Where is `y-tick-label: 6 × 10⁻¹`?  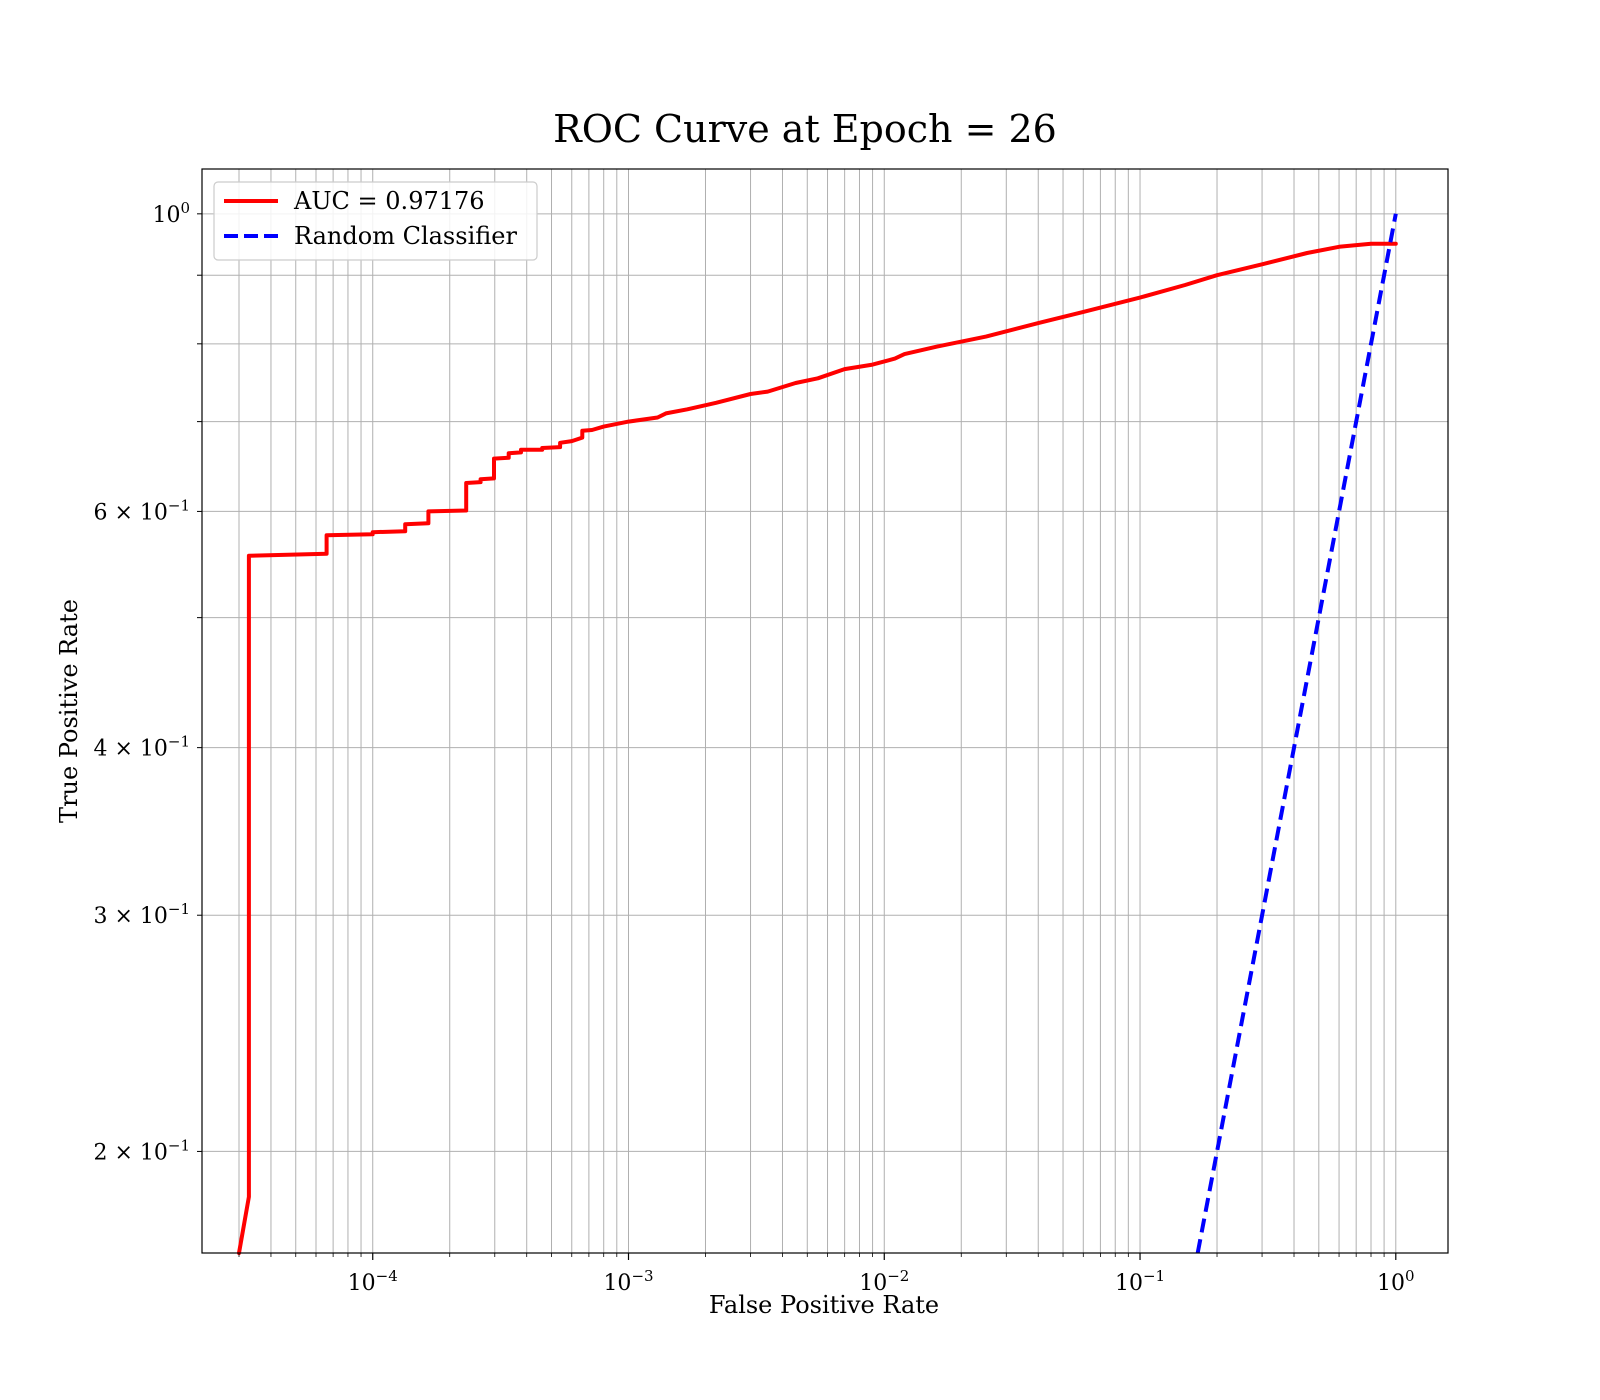
y-tick-label: 6 × 10⁻¹ is located at coordinates (141, 510).